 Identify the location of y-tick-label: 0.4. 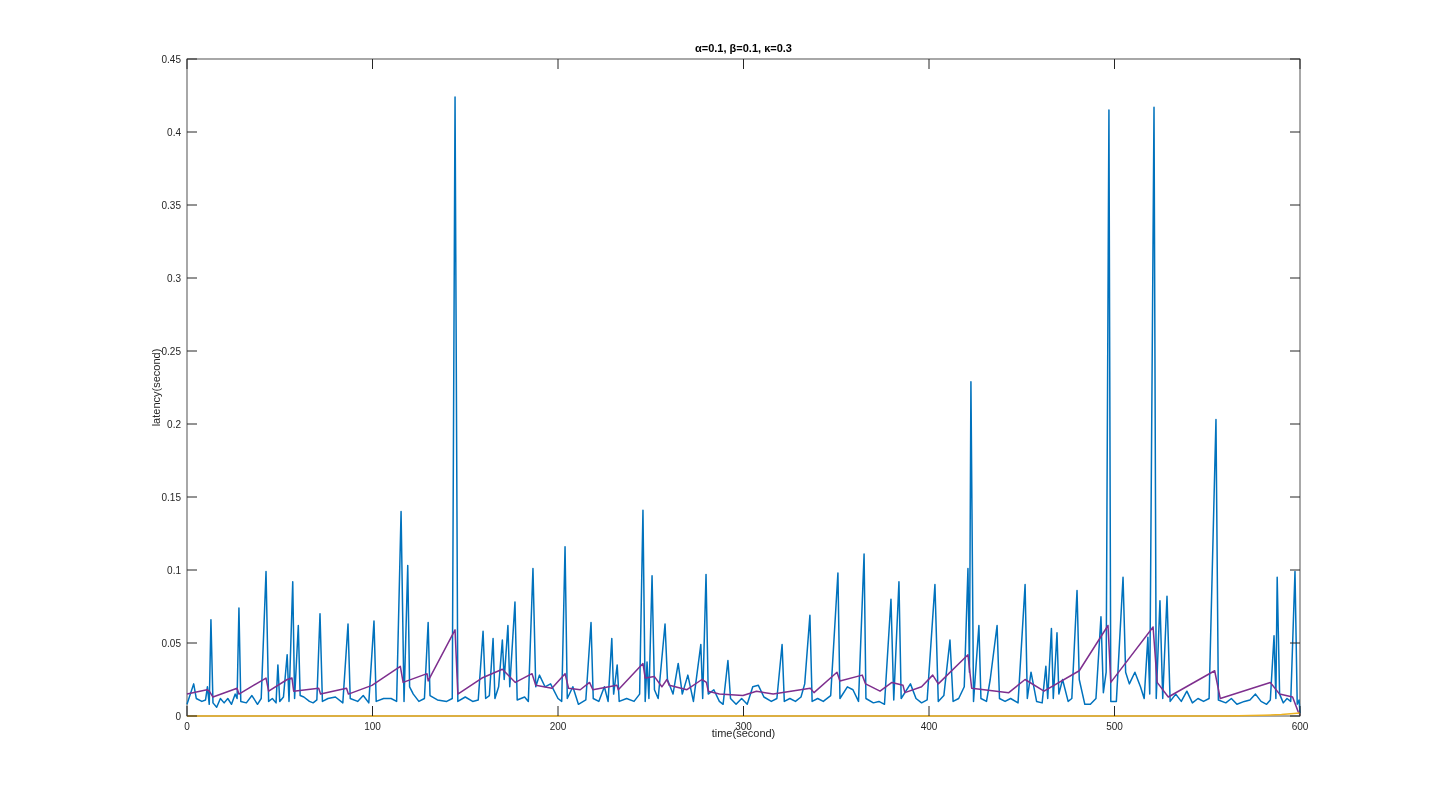
(174, 132).